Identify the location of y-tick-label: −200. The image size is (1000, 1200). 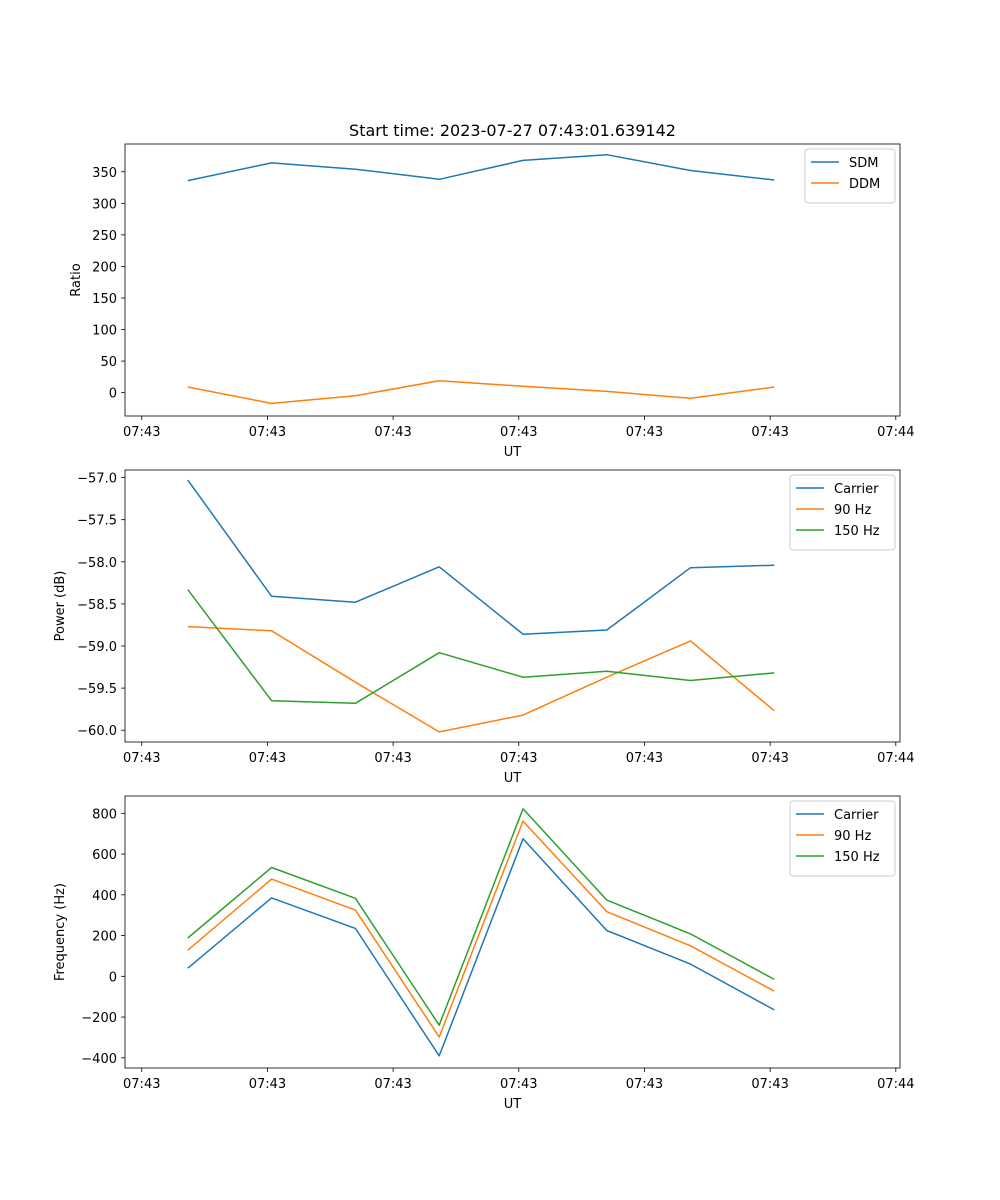
(99, 1018).